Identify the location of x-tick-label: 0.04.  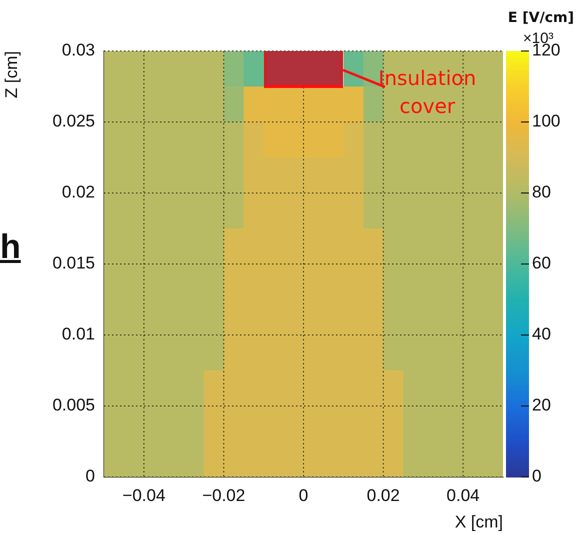
(463, 495).